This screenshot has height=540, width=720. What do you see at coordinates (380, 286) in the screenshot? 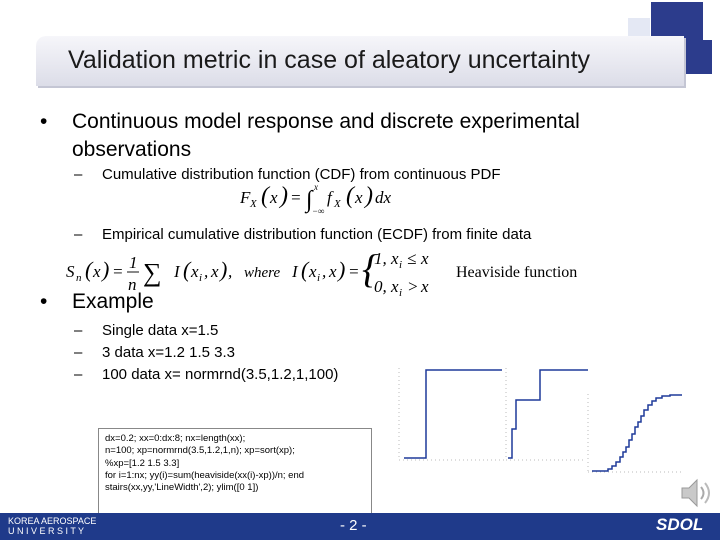
I see `svg-text: 0,` at bounding box center [380, 286].